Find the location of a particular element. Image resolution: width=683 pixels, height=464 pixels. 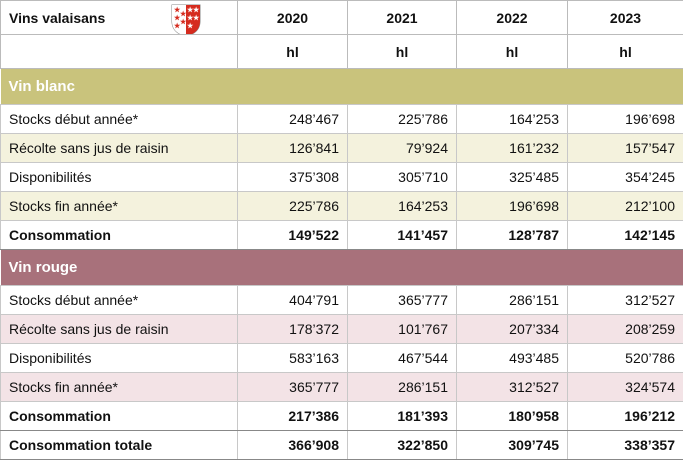

value-cell: 366’908 is located at coordinates (292, 445).